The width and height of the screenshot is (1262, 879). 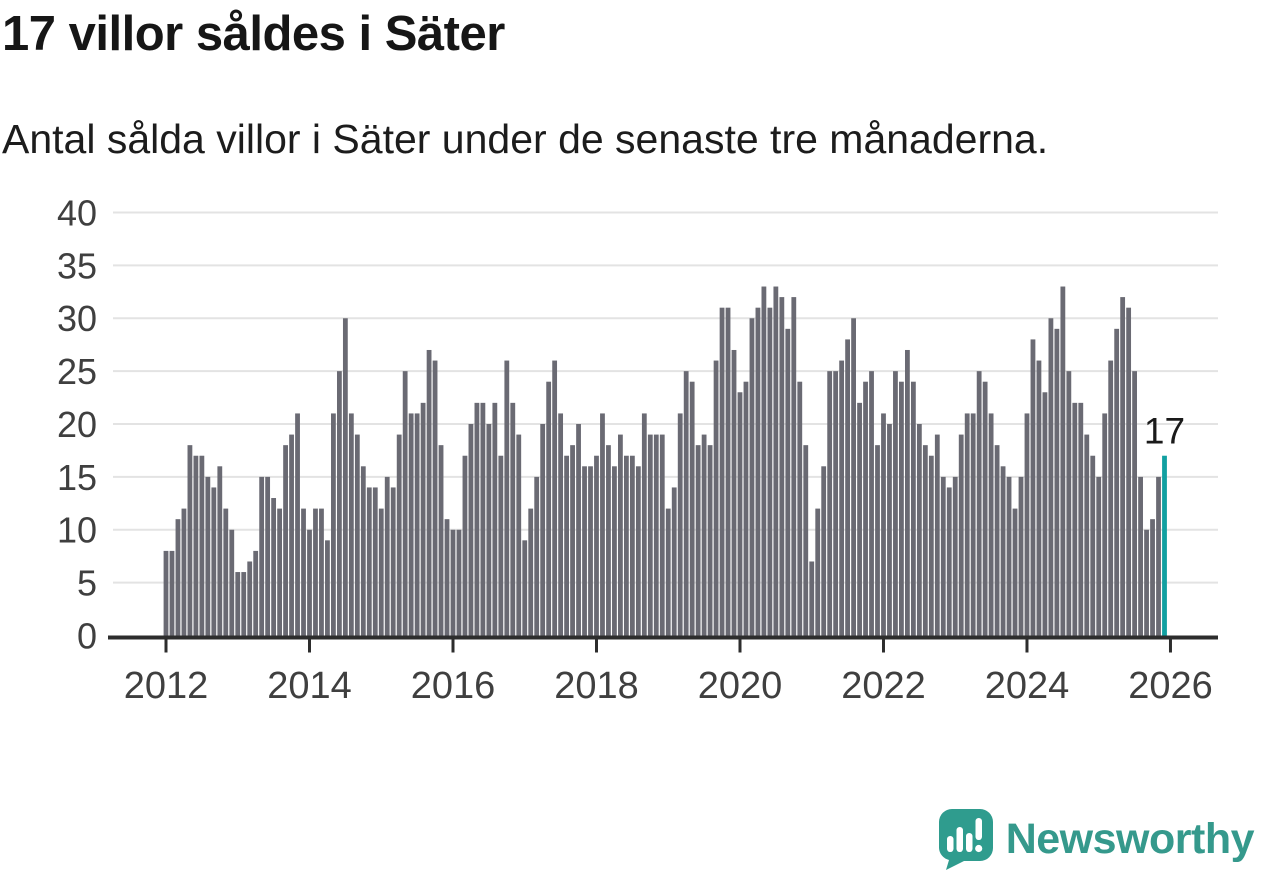 I want to click on x-ticks, so click(x=668, y=646).